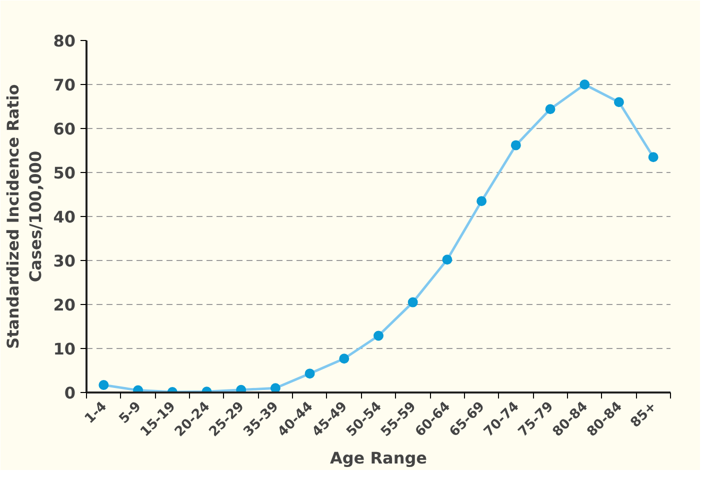 The width and height of the screenshot is (709, 479). I want to click on y-tick-label: 80, so click(64, 41).